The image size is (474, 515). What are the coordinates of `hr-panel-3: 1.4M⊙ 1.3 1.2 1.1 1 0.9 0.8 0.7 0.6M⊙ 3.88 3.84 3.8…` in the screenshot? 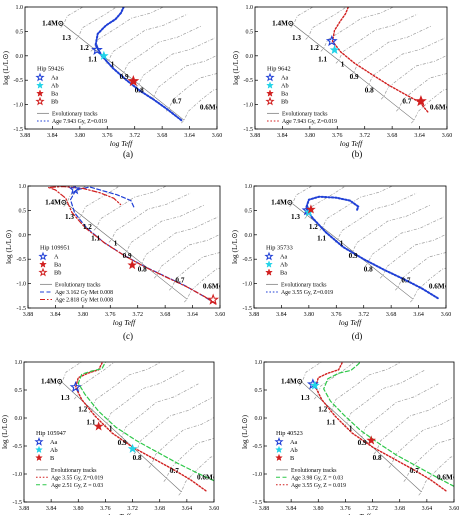 It's located at (115, 262).